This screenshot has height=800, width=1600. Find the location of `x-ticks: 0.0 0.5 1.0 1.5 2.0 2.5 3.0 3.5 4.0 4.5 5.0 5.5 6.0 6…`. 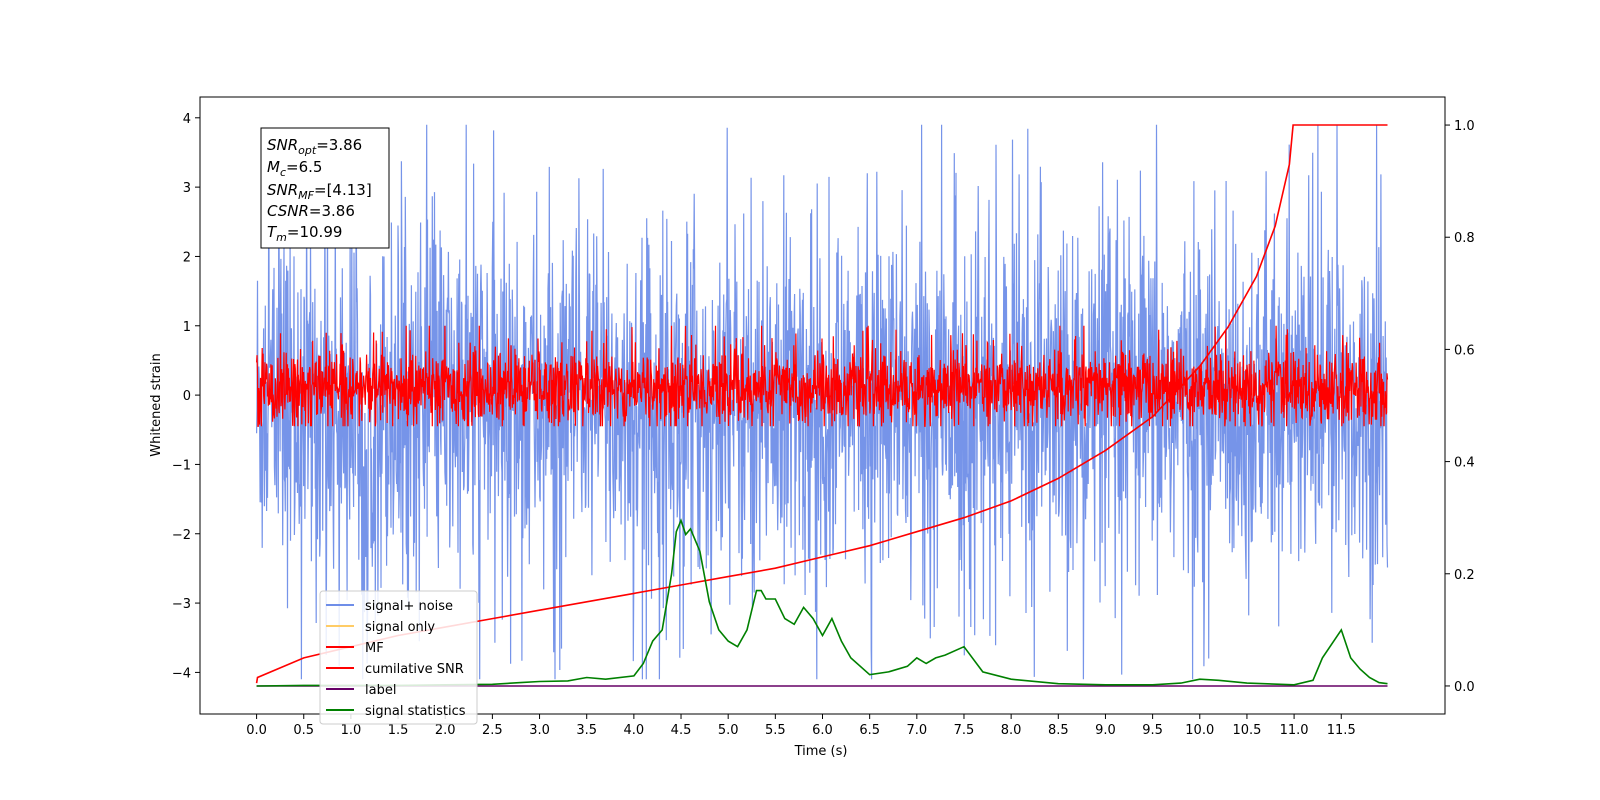

x-ticks: 0.0 0.5 1.0 1.5 2.0 2.5 3.0 3.5 4.0 4.5 5.0 5.5 6.0 6… is located at coordinates (801, 726).